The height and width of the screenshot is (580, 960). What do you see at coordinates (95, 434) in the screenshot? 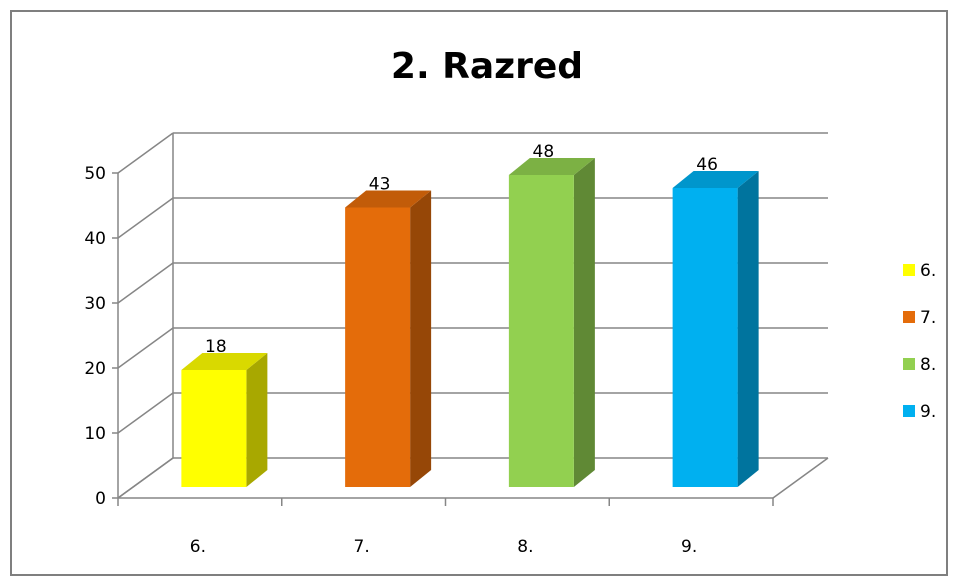
I see `y-tick-label: 10` at bounding box center [95, 434].